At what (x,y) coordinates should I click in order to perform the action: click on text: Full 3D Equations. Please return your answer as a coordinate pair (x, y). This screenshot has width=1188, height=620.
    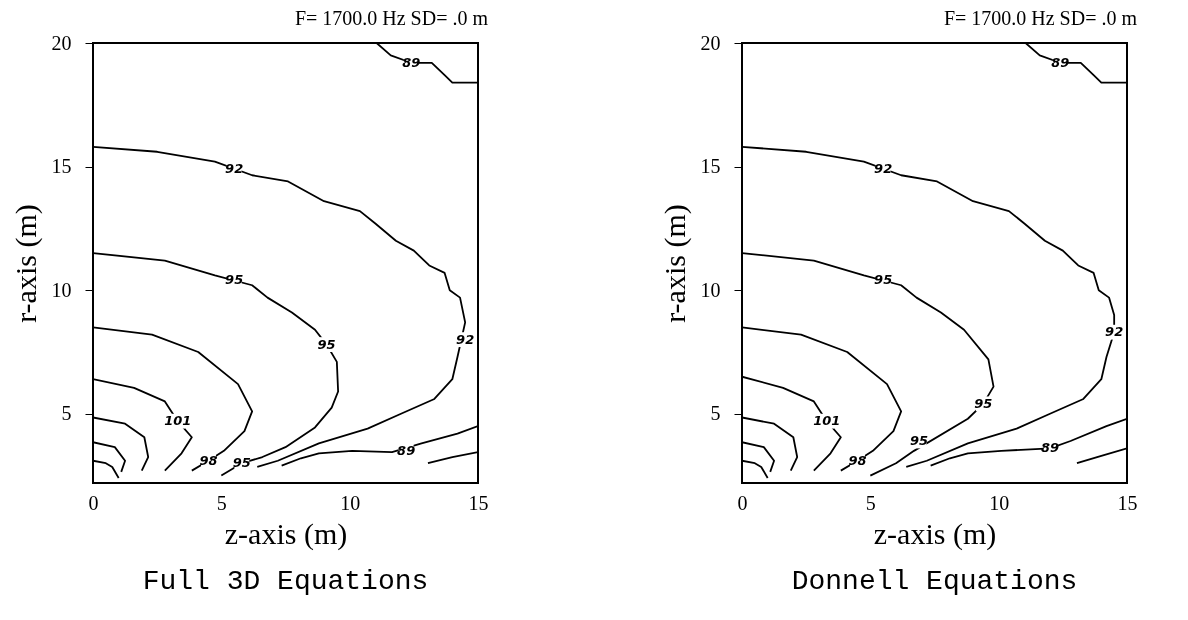
    Looking at the image, I should click on (285, 581).